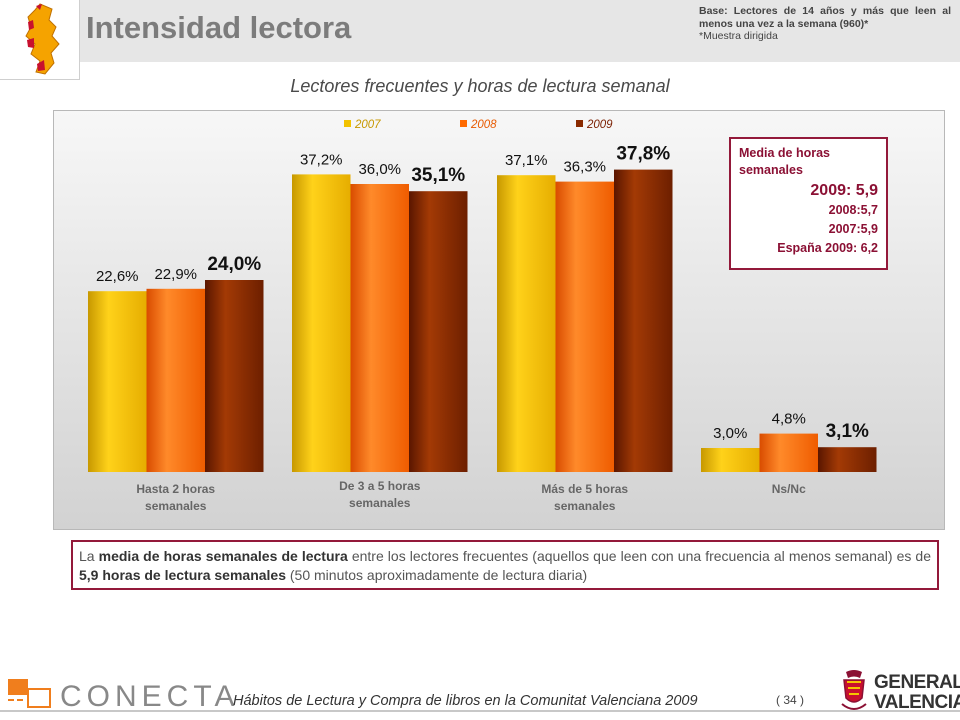  I want to click on base-note-line2: *Muestra dirigida, so click(738, 36).